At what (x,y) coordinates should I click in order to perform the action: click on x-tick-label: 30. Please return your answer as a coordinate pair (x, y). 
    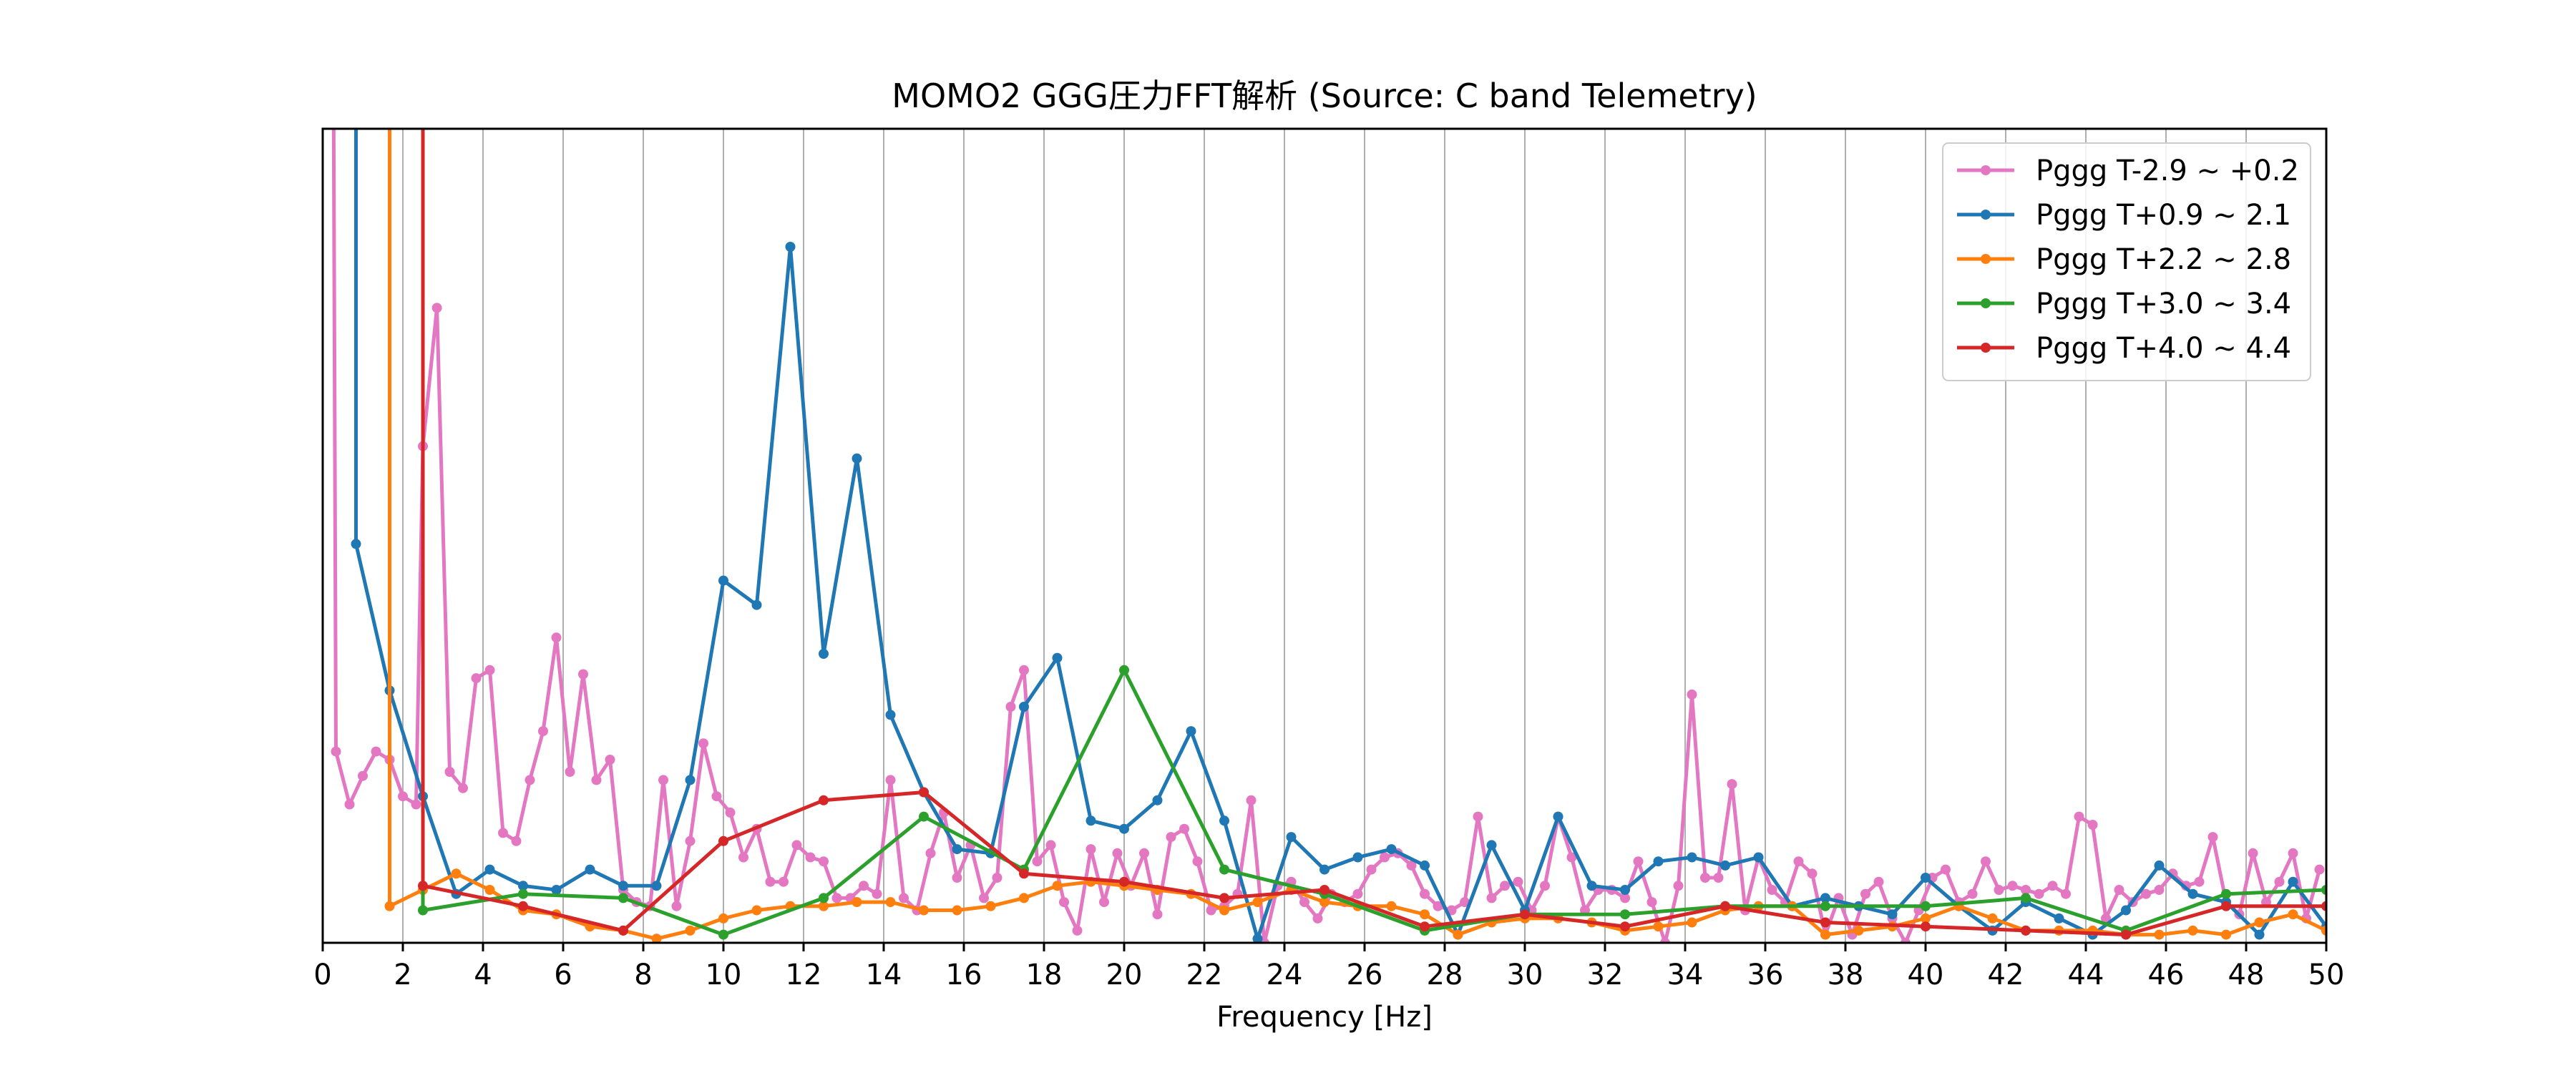
    Looking at the image, I should click on (1525, 975).